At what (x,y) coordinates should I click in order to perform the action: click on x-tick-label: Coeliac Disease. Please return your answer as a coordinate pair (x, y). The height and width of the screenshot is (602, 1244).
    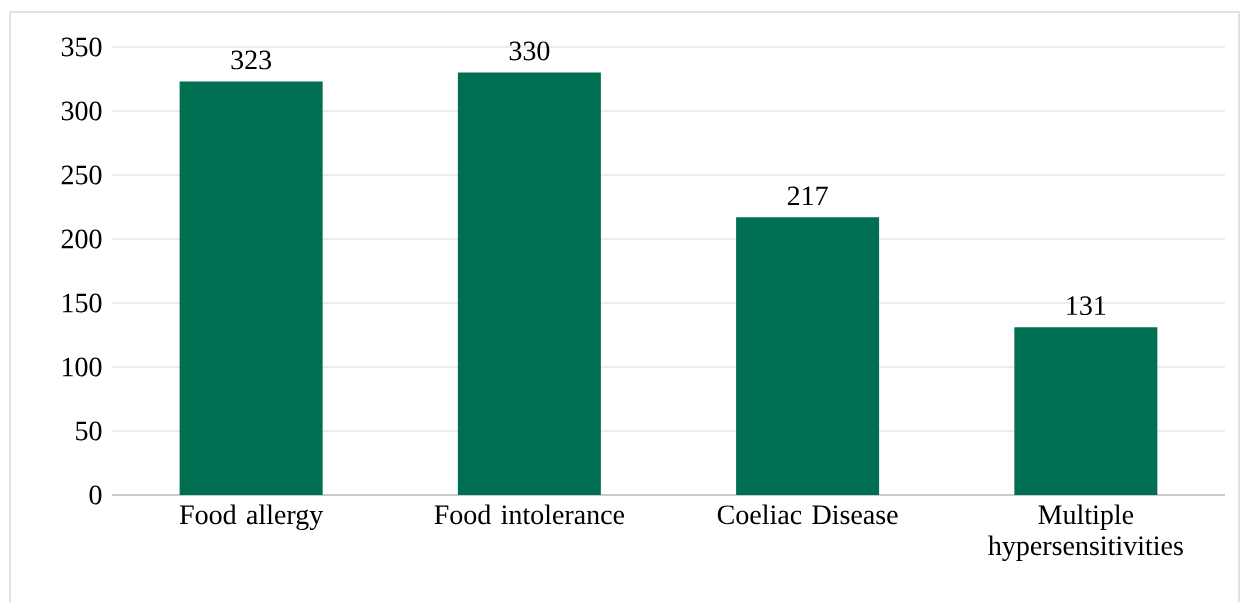
    Looking at the image, I should click on (807, 514).